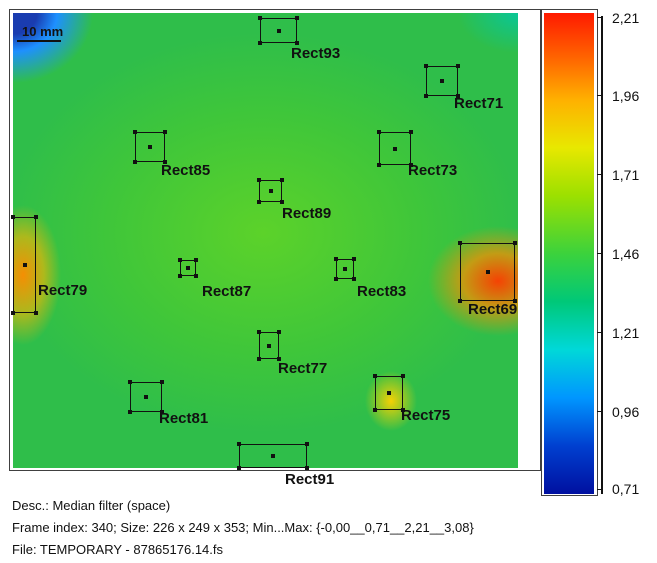 The image size is (657, 563). Describe the element at coordinates (433, 170) in the screenshot. I see `roi-label-rect73: Rect73` at that location.